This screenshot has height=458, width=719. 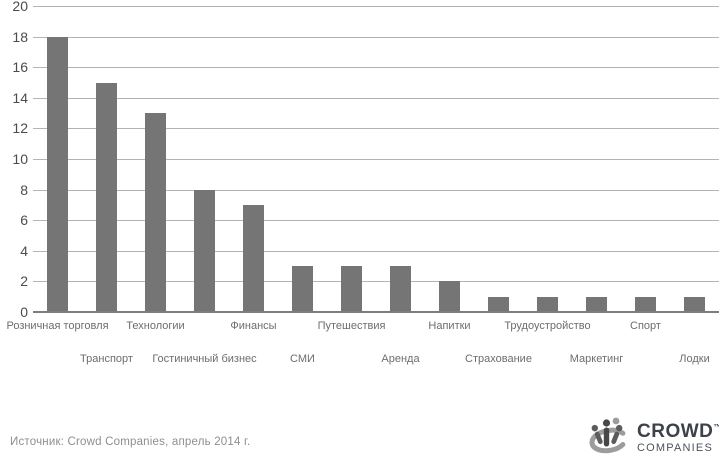 I want to click on y-tick-label: 10, so click(x=20, y=159).